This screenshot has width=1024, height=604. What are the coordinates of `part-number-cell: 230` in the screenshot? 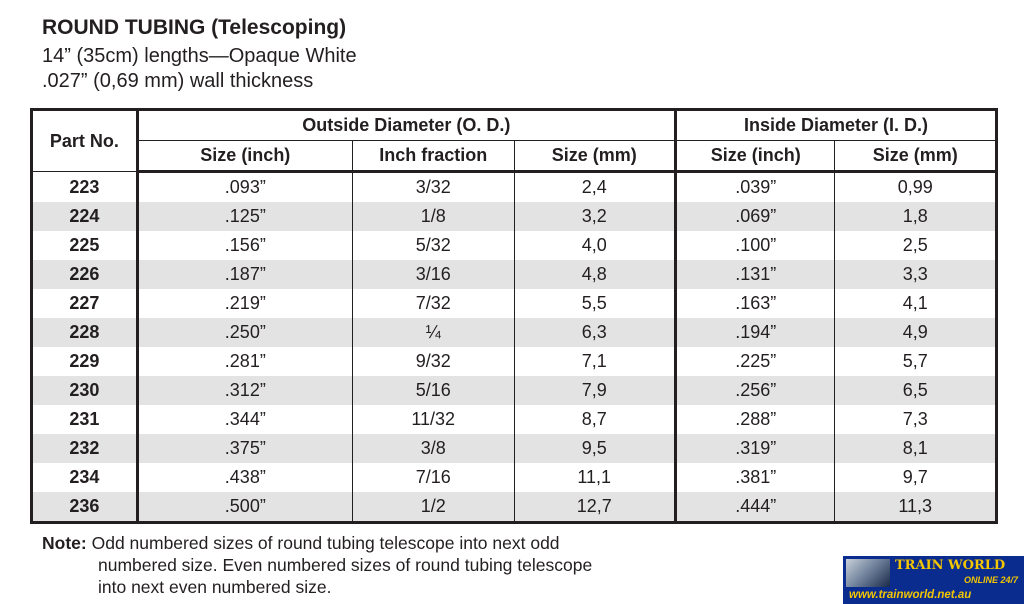 It's located at (85, 390).